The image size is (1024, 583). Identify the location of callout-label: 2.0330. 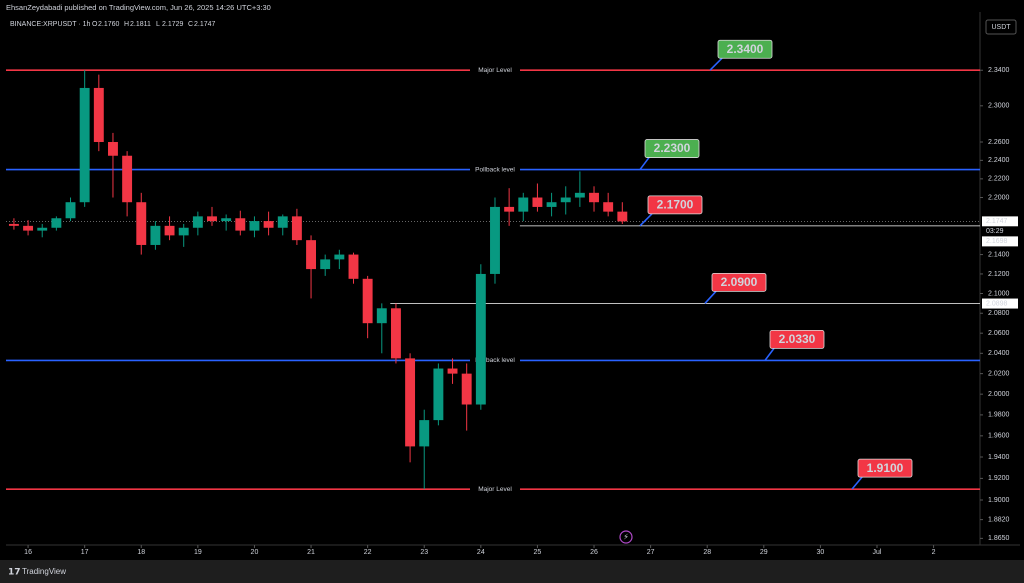
(797, 339).